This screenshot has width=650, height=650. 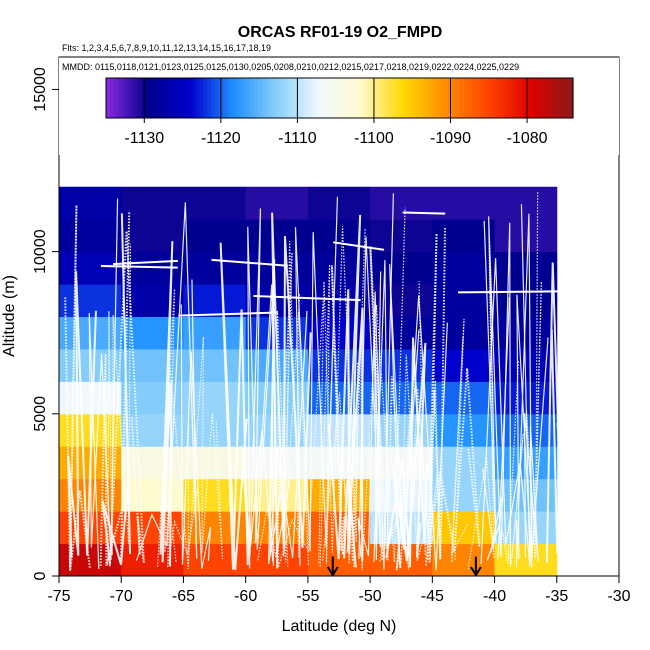 What do you see at coordinates (307, 596) in the screenshot?
I see `x-tick-label: -55` at bounding box center [307, 596].